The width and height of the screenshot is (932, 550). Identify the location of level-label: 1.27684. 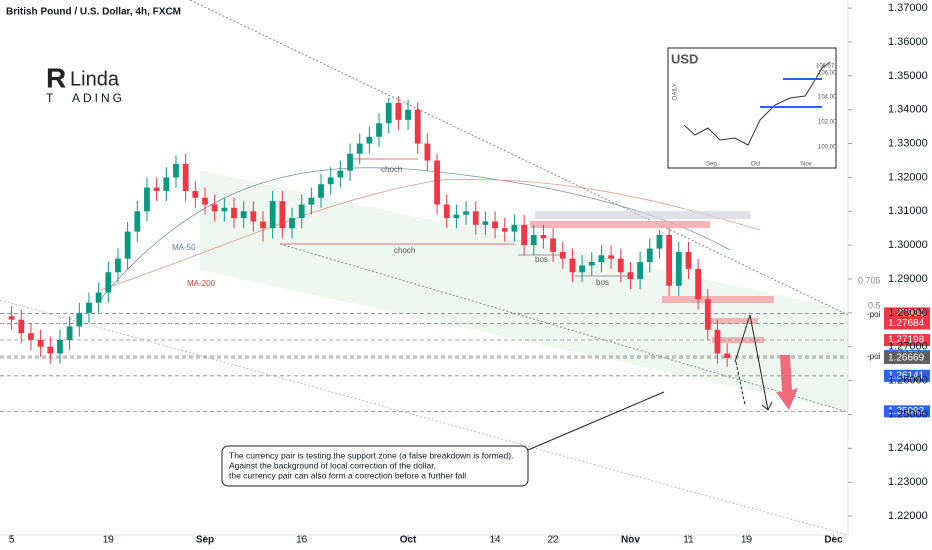
(906, 323).